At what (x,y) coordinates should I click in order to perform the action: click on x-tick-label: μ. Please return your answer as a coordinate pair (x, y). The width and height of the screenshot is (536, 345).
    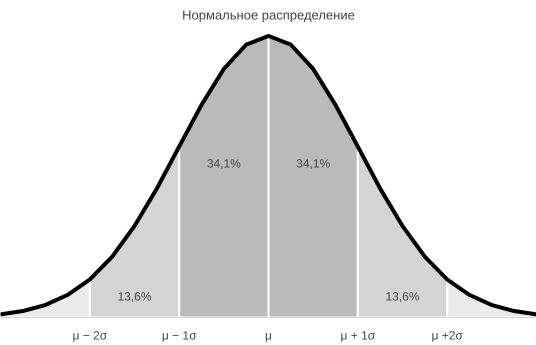
    Looking at the image, I should click on (268, 335).